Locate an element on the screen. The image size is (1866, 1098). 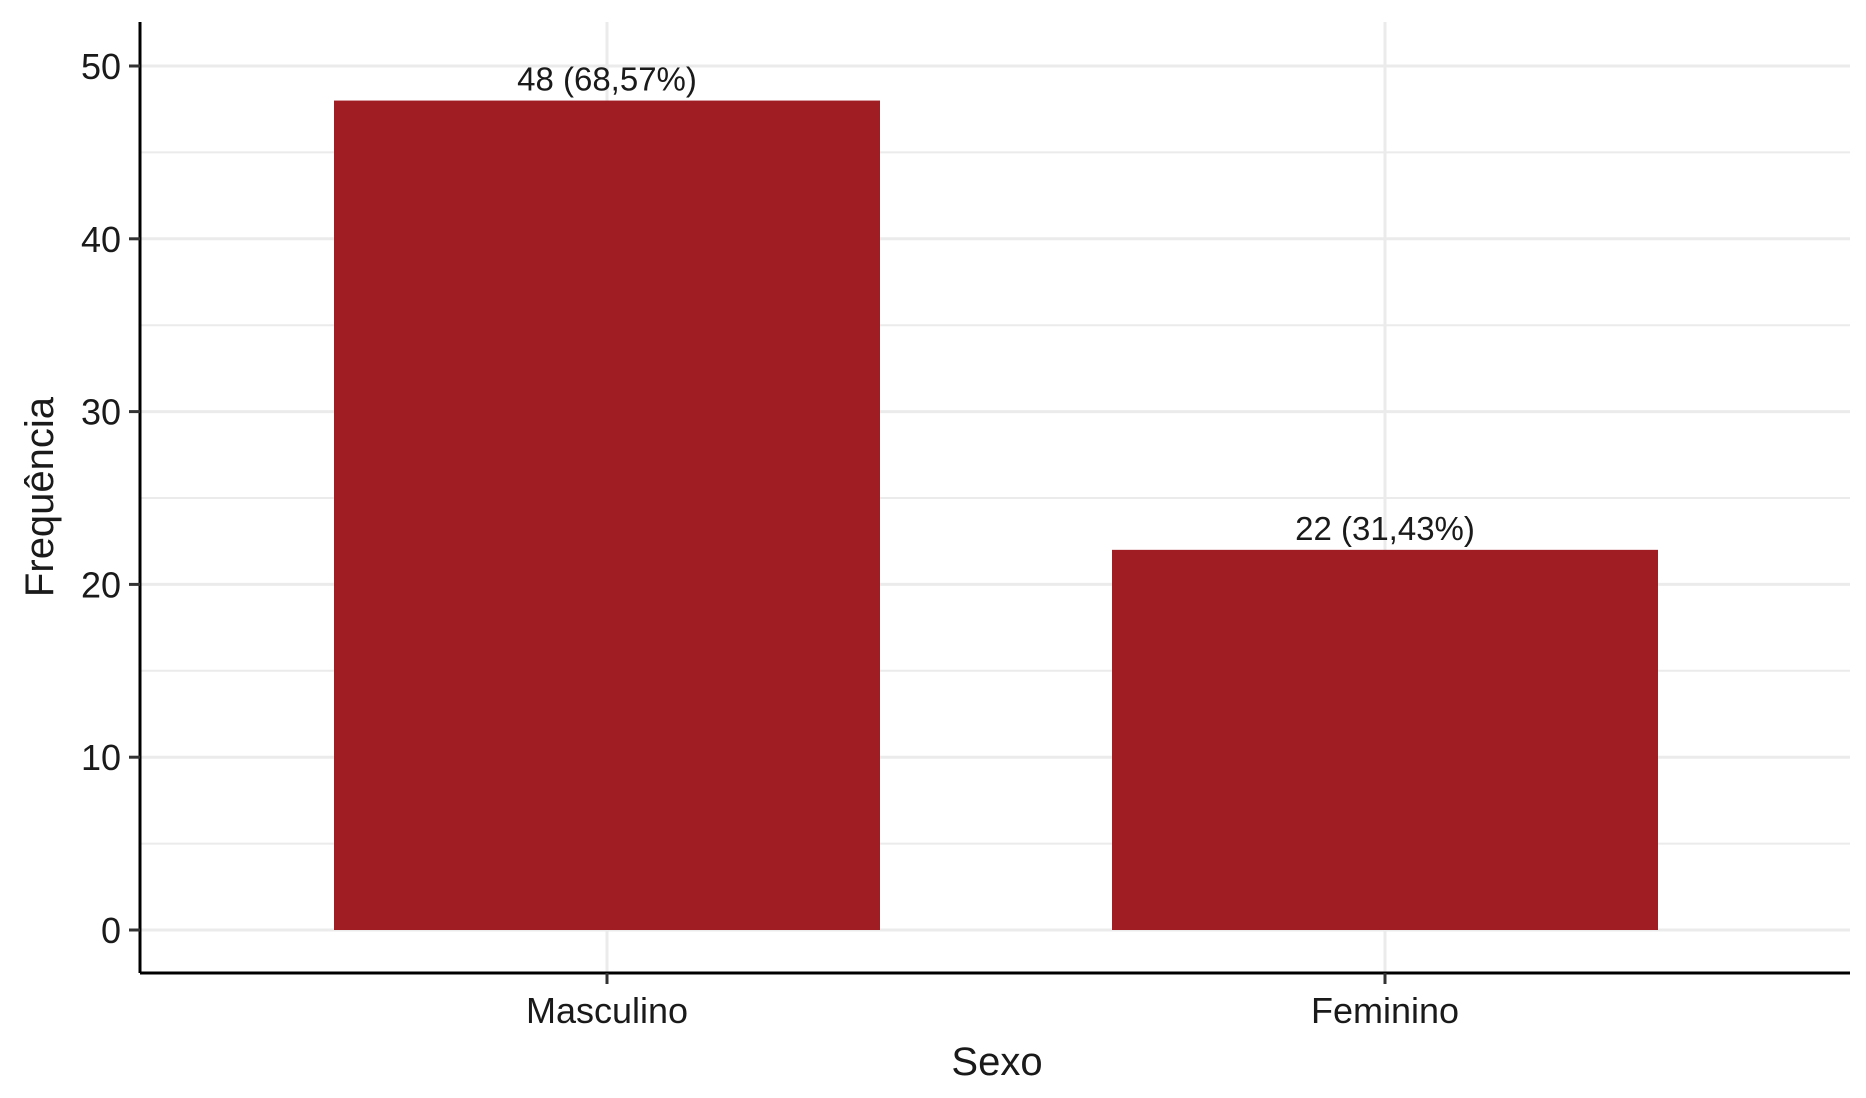
y-tick-label: 50 is located at coordinates (101, 66).